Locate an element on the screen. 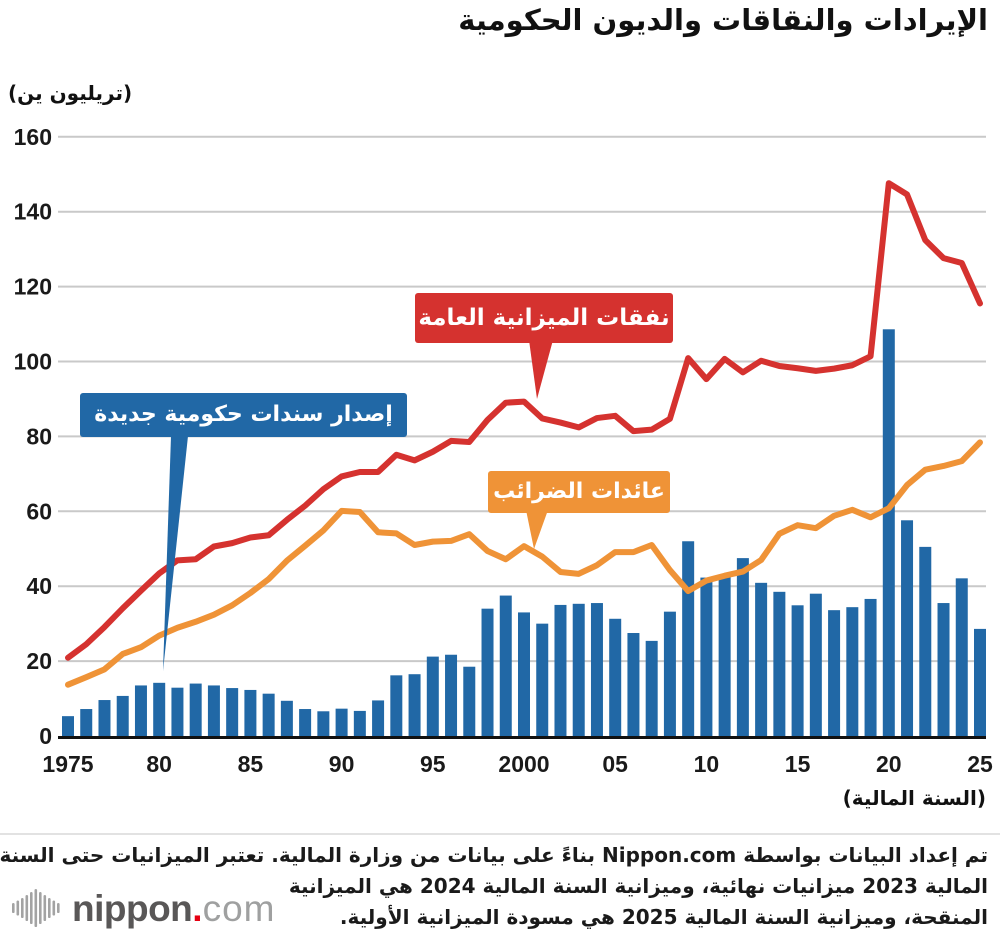  y-tick-label: 140 is located at coordinates (33, 212).